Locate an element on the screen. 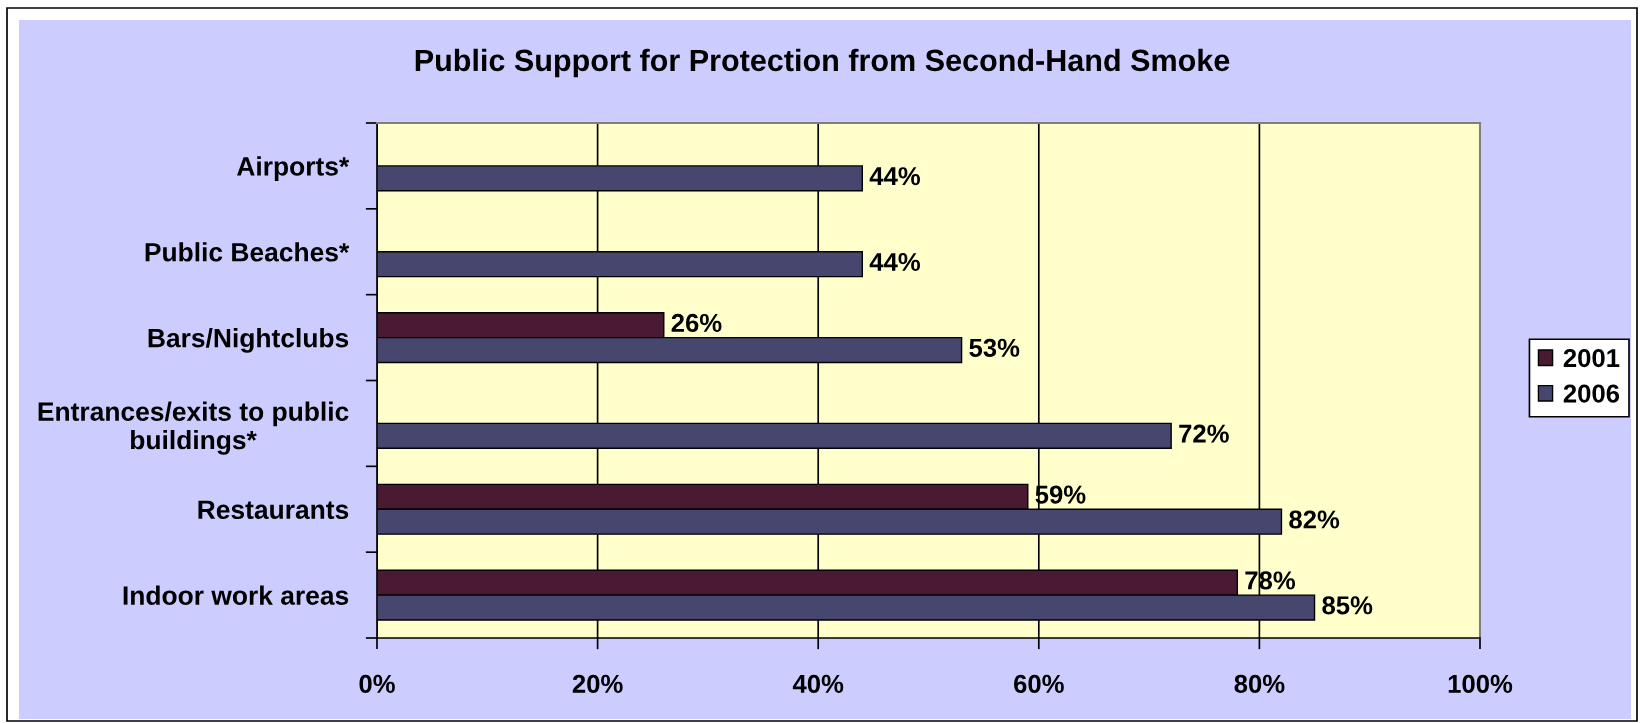  legend-label: 2006 is located at coordinates (1591, 393).